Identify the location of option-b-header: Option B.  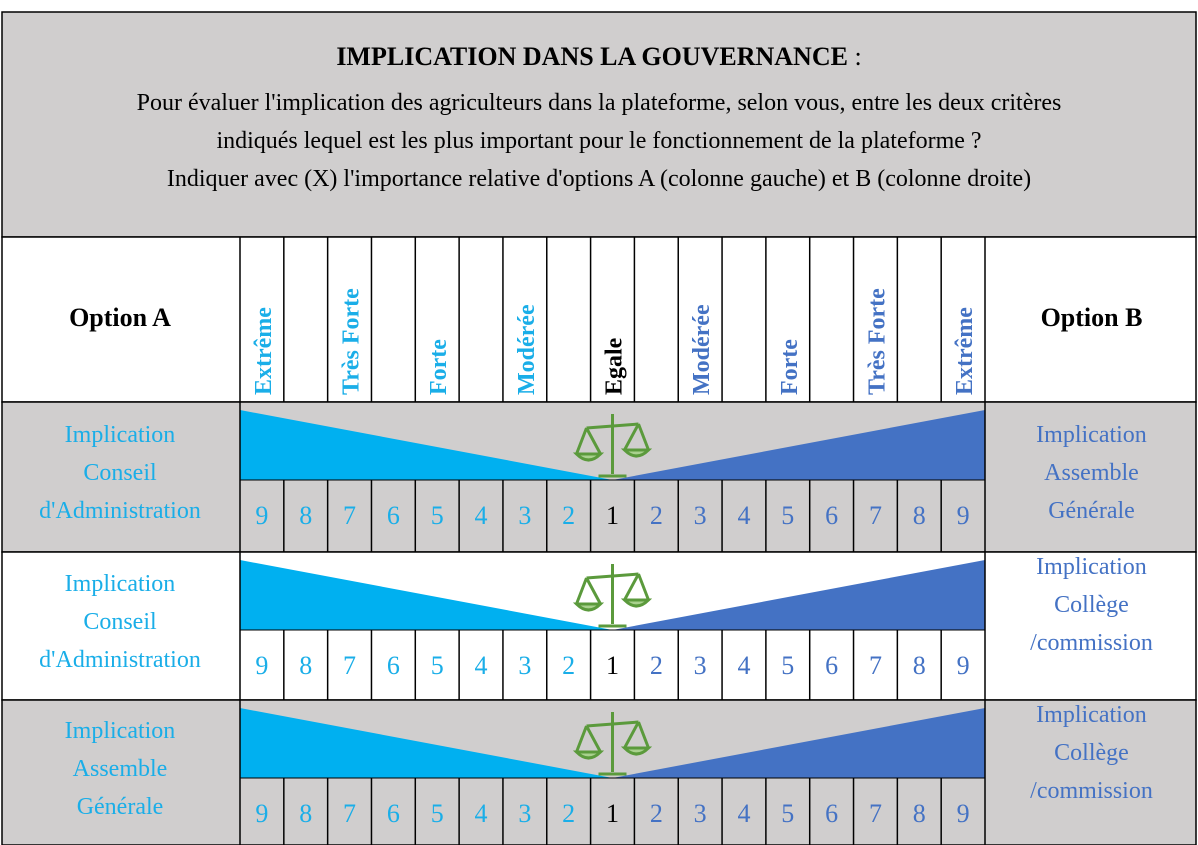
(1091, 317).